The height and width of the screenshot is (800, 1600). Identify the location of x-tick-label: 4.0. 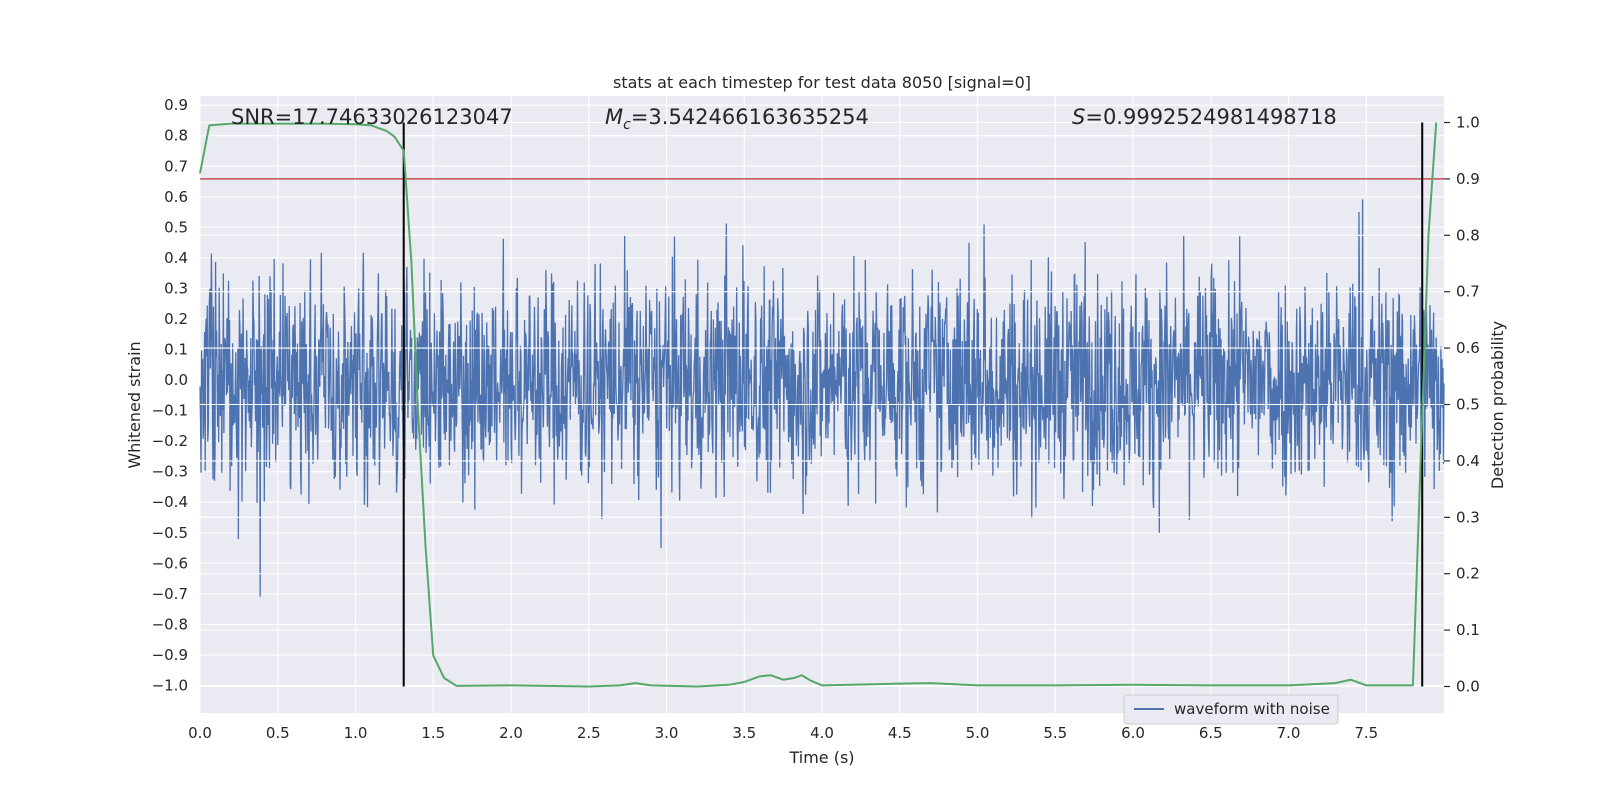
(822, 733).